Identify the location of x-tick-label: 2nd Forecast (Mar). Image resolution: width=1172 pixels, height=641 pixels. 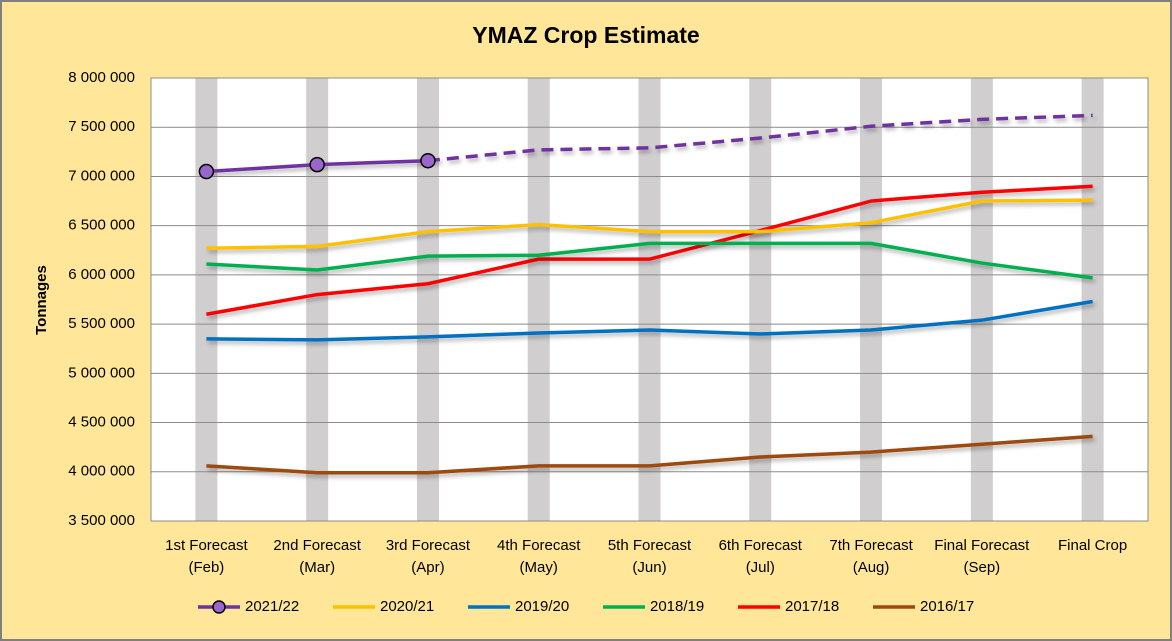
(317, 556).